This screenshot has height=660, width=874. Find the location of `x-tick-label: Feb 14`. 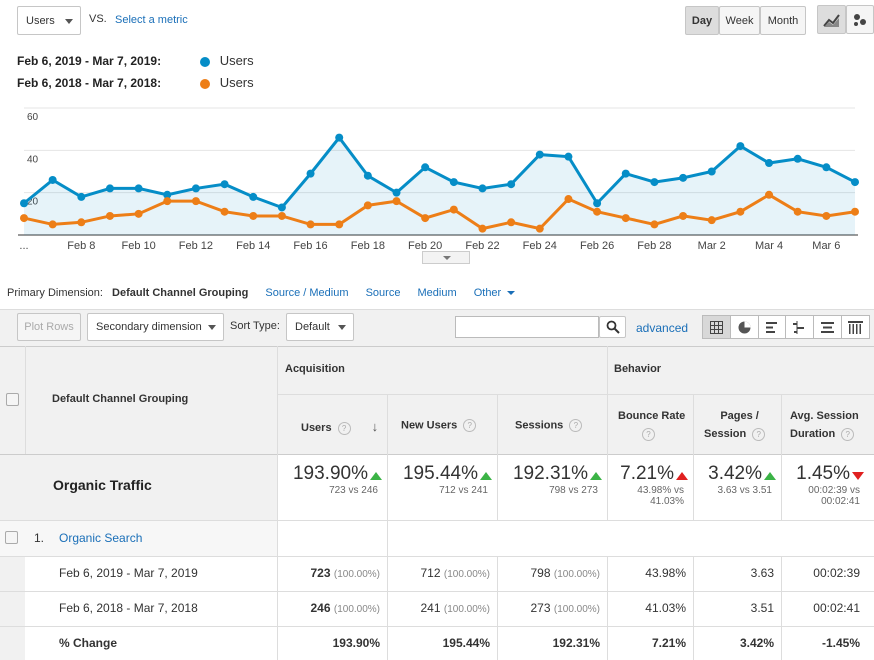

x-tick-label: Feb 14 is located at coordinates (253, 246).